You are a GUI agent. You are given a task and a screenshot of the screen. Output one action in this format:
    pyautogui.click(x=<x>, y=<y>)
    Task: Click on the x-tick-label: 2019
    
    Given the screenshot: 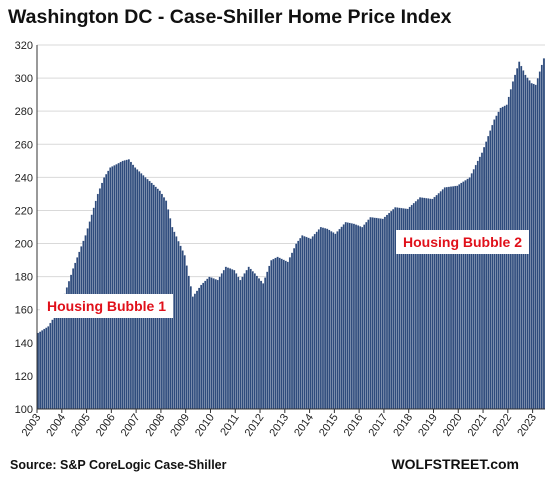 What is the action you would take?
    pyautogui.click(x=428, y=425)
    